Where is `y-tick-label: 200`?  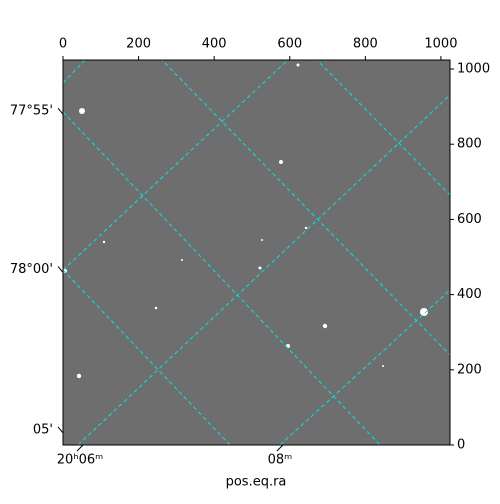 y-tick-label: 200 is located at coordinates (469, 369).